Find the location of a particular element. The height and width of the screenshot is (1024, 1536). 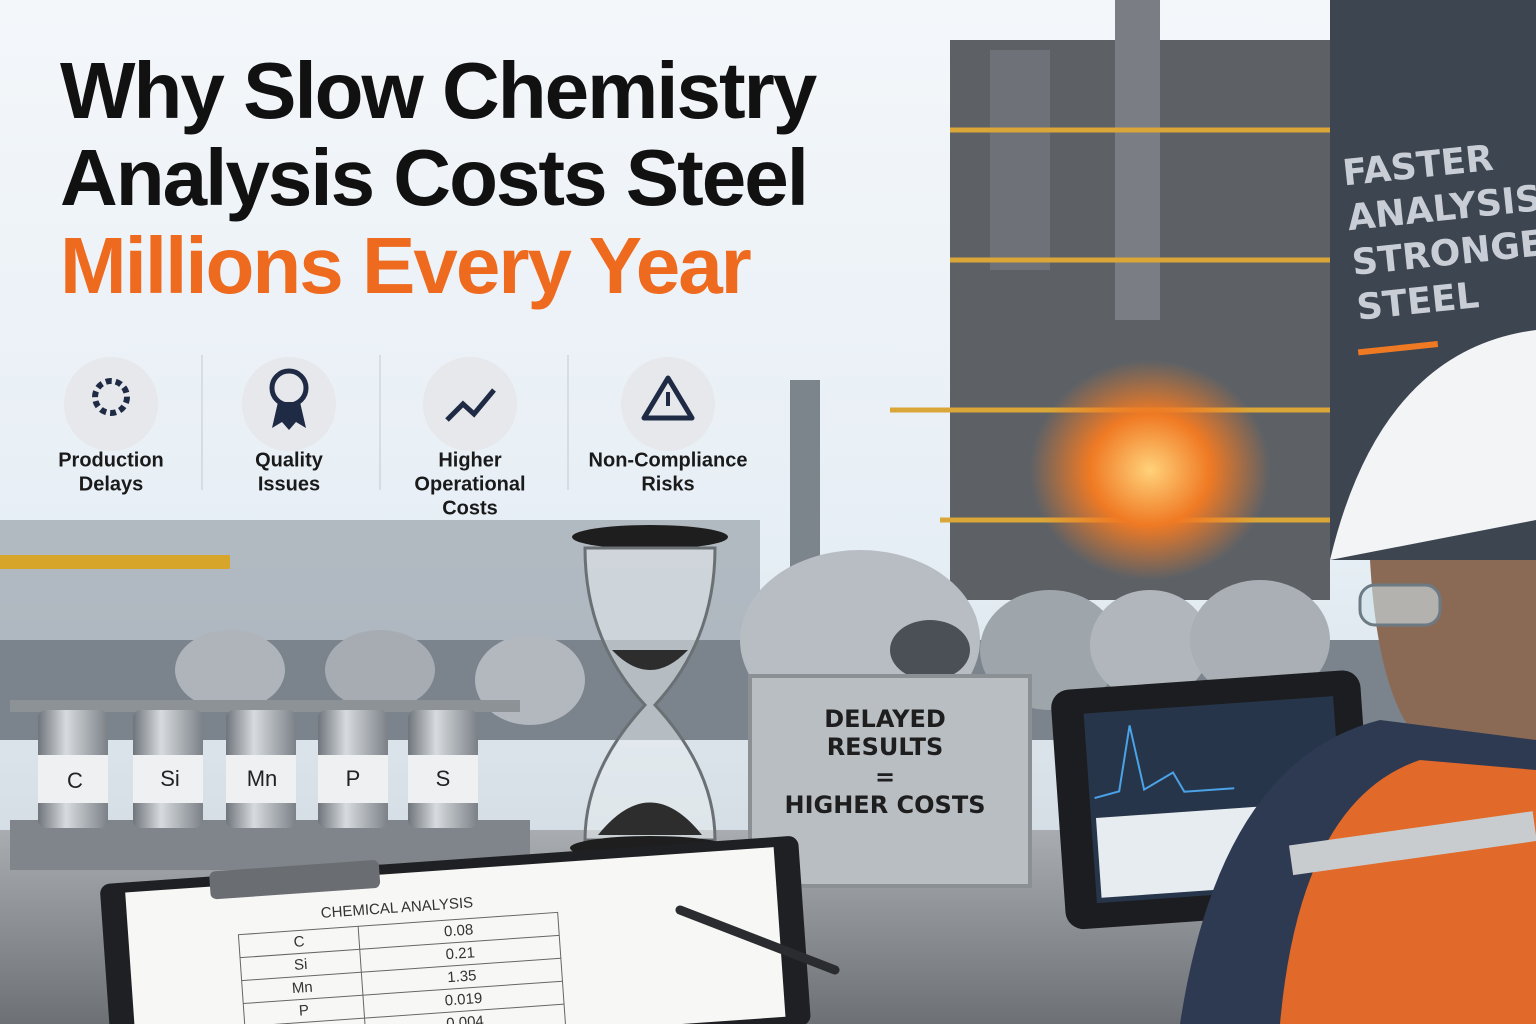

issue-label: Operational is located at coordinates (469, 484).